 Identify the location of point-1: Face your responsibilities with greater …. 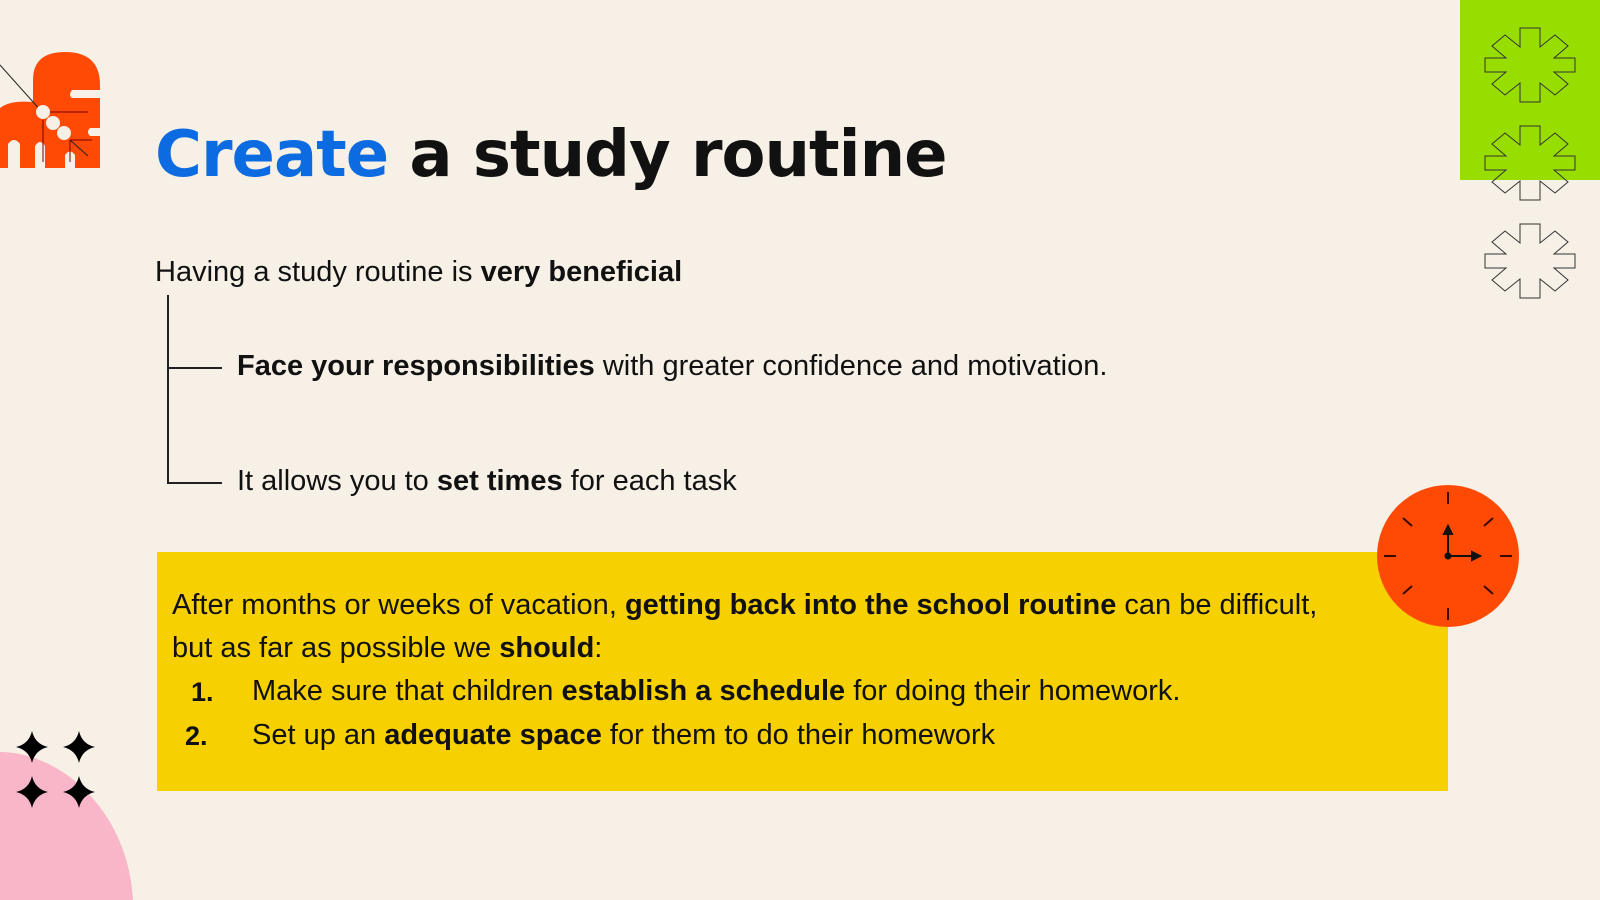
(672, 366).